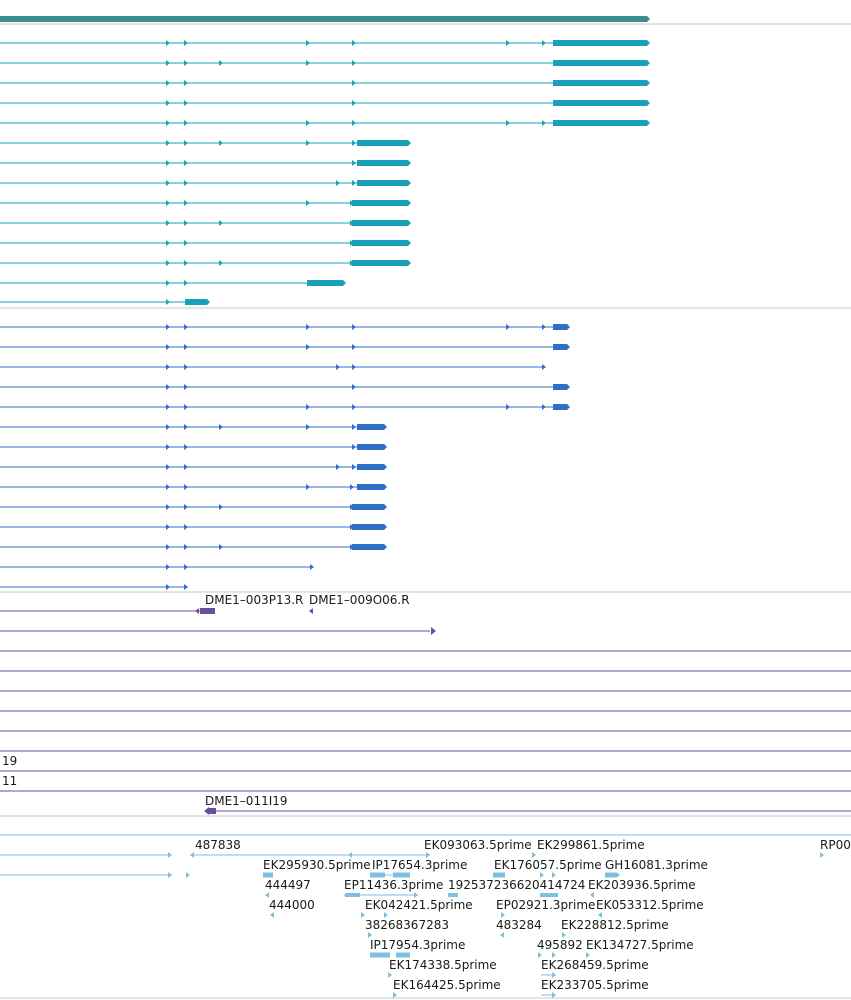 Image resolution: width=851 pixels, height=1000 pixels. Describe the element at coordinates (519, 925) in the screenshot. I see `est-label: 483284` at that location.